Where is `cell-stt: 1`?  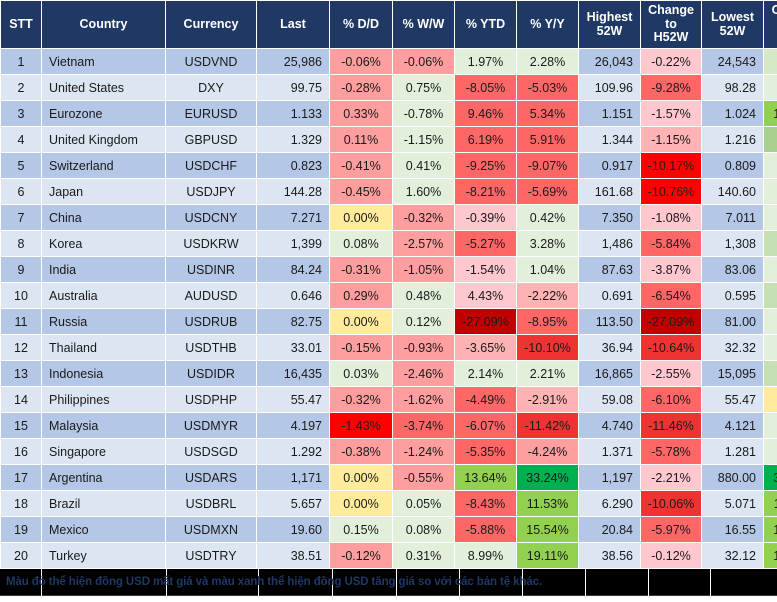 cell-stt: 1 is located at coordinates (21, 61).